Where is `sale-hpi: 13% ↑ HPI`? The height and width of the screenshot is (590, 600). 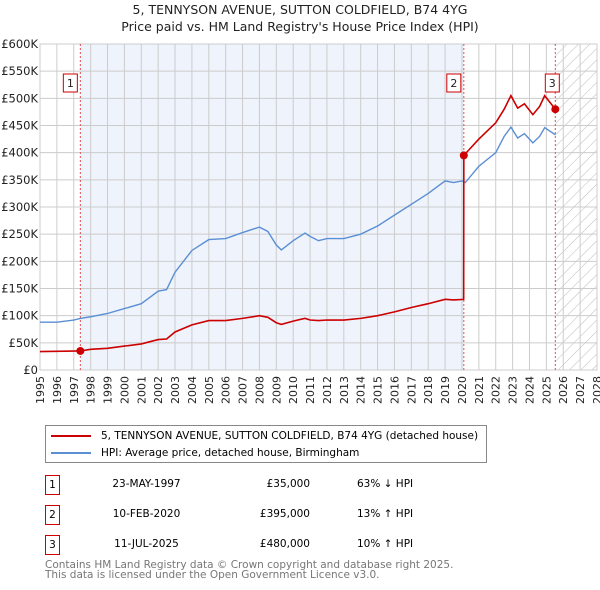 sale-hpi: 13% ↑ HPI is located at coordinates (385, 514).